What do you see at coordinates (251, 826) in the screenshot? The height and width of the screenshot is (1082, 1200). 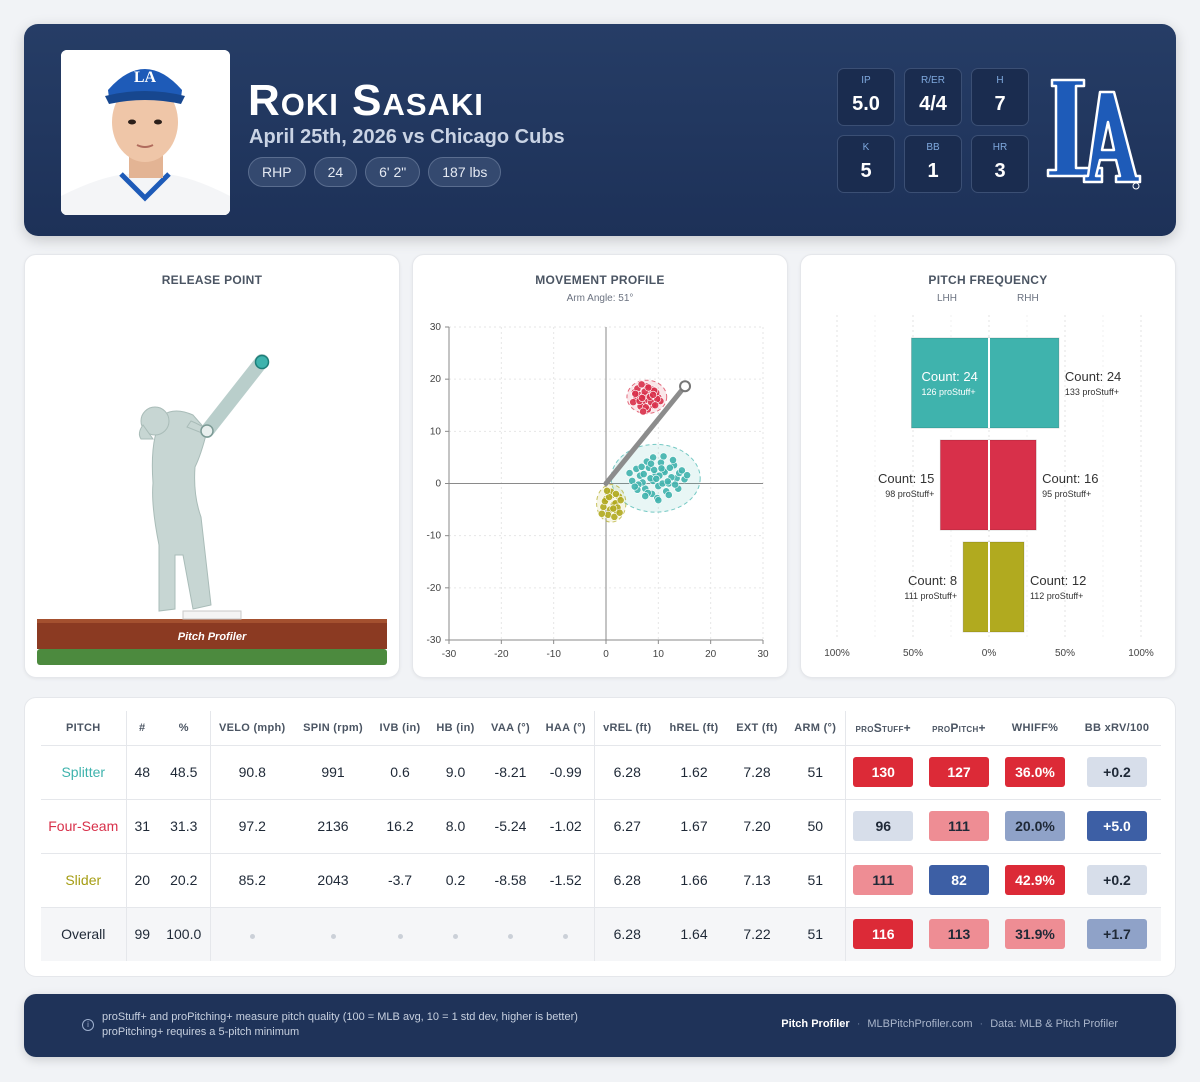 I see `velo-cell: 97.2` at bounding box center [251, 826].